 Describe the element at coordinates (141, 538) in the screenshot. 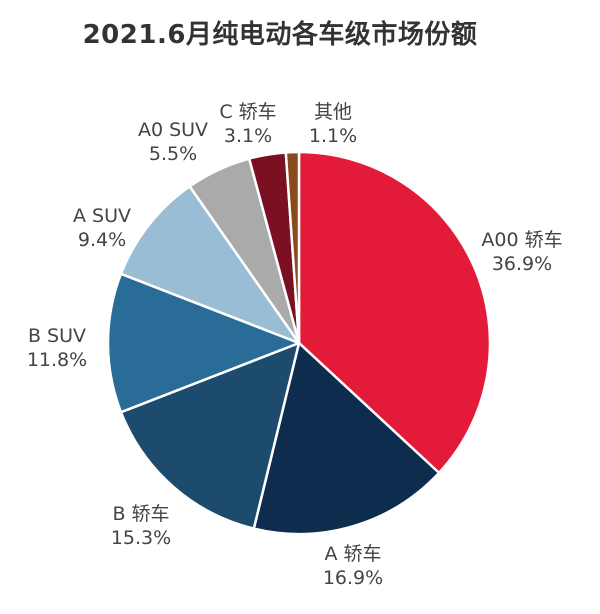

I see `slice-value-label-2: 15.3%` at that location.